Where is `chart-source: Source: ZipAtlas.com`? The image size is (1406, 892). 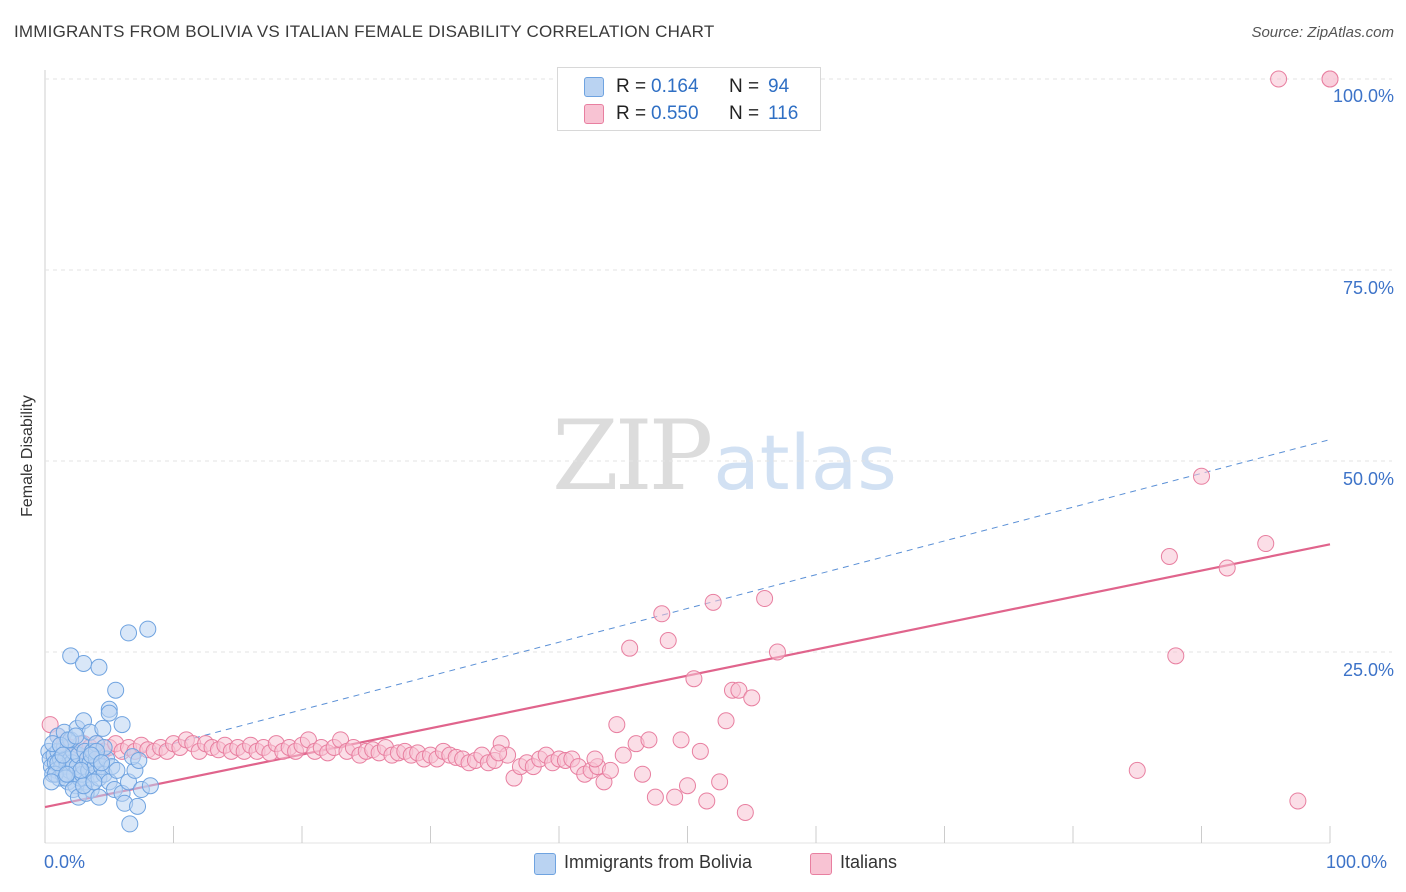
chart-source: Source: ZipAtlas.com is located at coordinates (1322, 32).